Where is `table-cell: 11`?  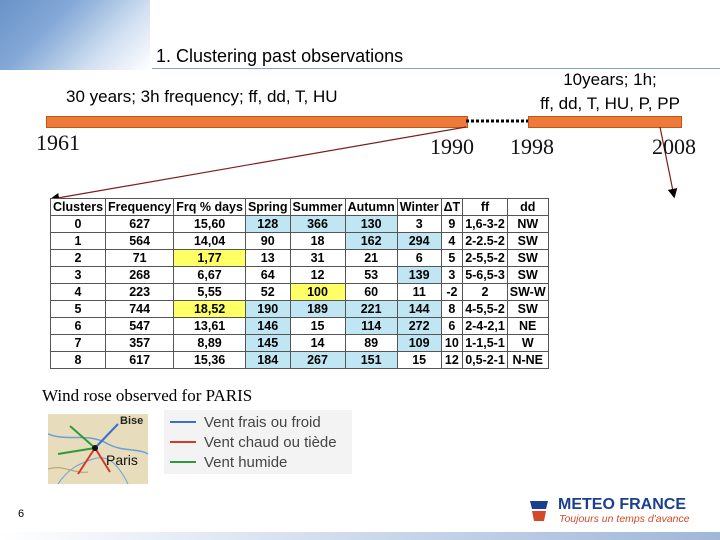
table-cell: 11 is located at coordinates (419, 292).